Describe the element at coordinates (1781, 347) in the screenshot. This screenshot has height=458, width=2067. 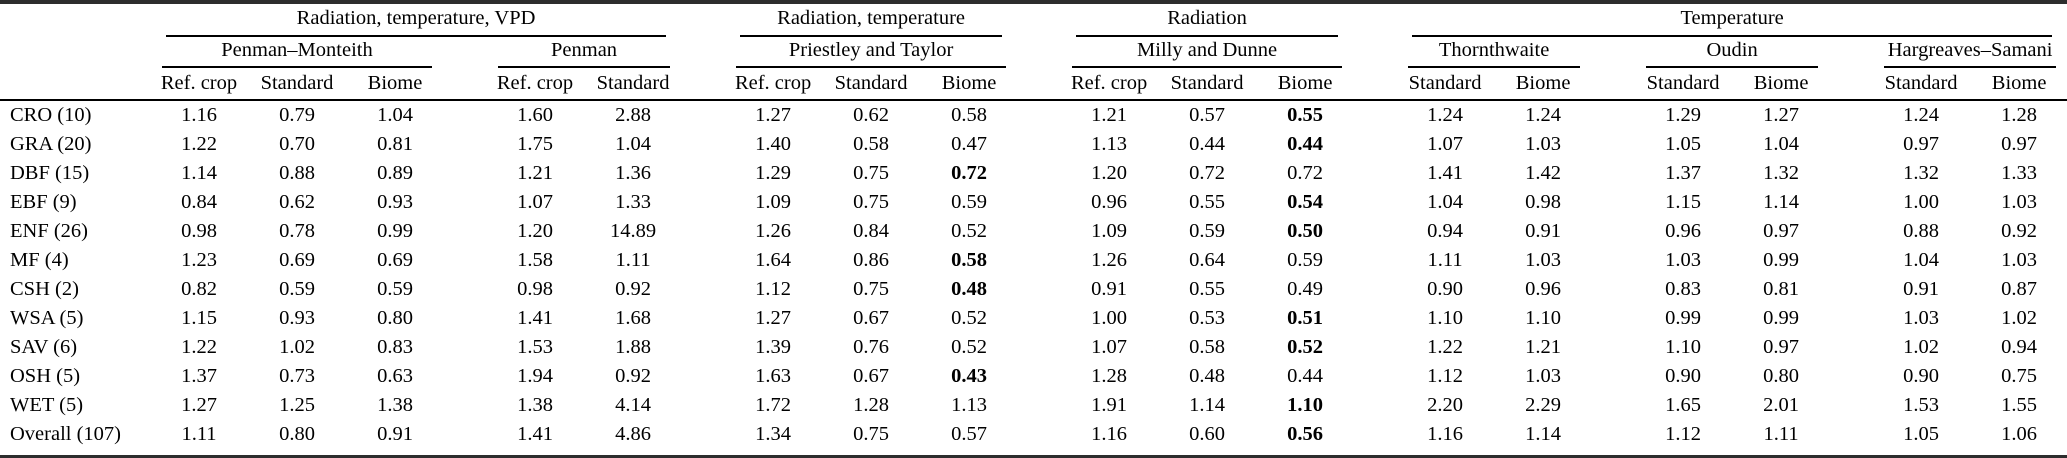
I see `value-cell: 0.97` at that location.